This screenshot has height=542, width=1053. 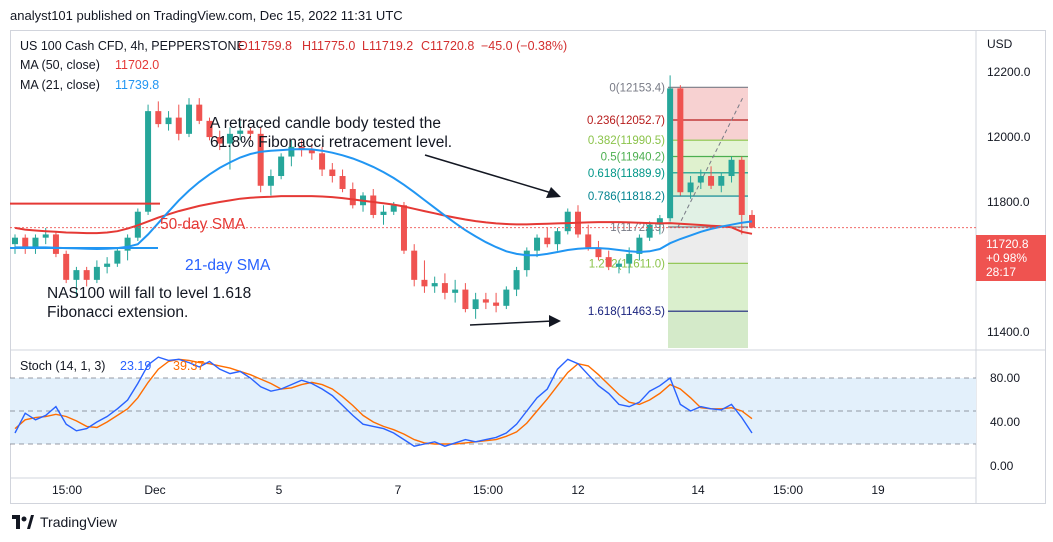 What do you see at coordinates (135, 366) in the screenshot?
I see `stoch-k-value: 23.19` at bounding box center [135, 366].